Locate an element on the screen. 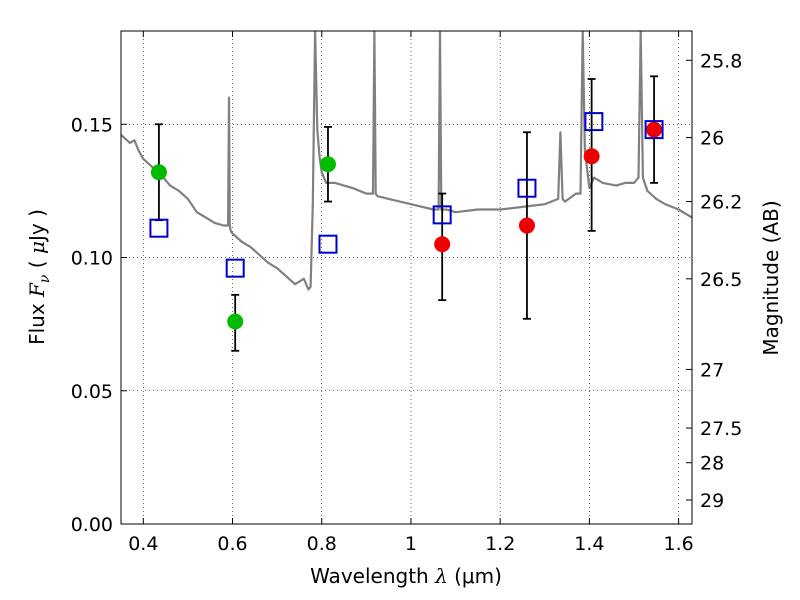  x-tick-label: 1 is located at coordinates (411, 544).